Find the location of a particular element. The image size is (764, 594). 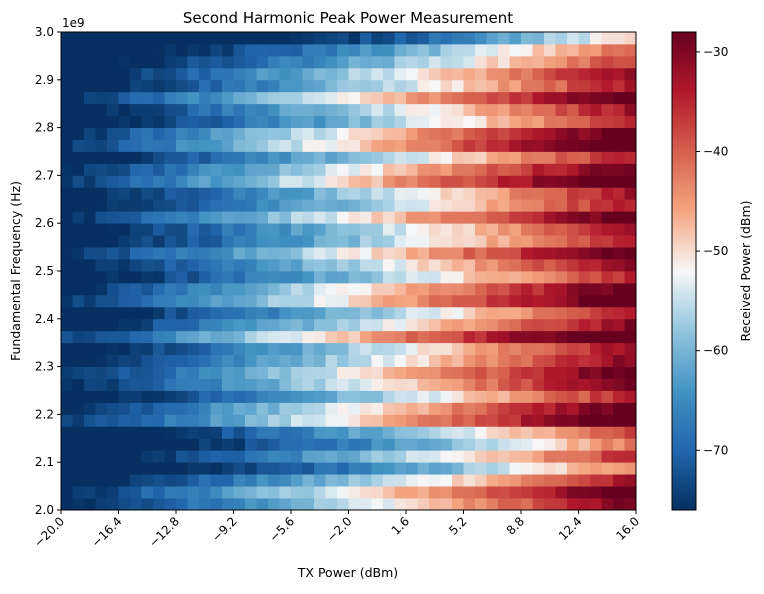

x-tick-label: −12.8 is located at coordinates (164, 532).